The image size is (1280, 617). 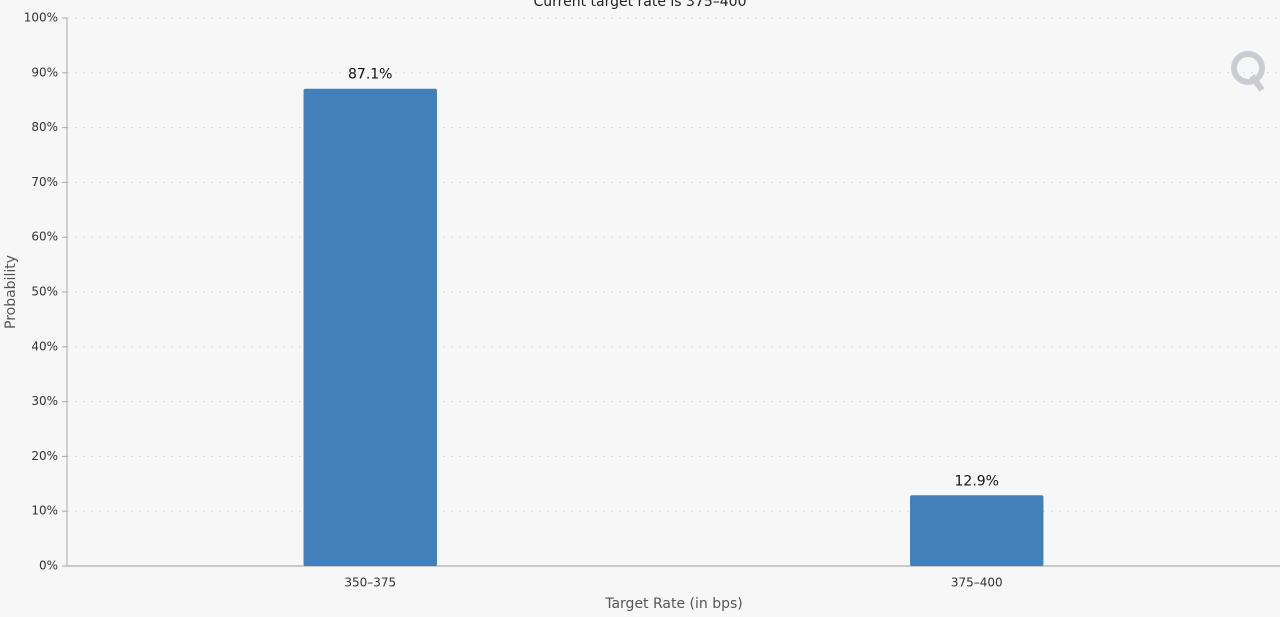 I want to click on x-tick-label: 375–400, so click(x=977, y=583).